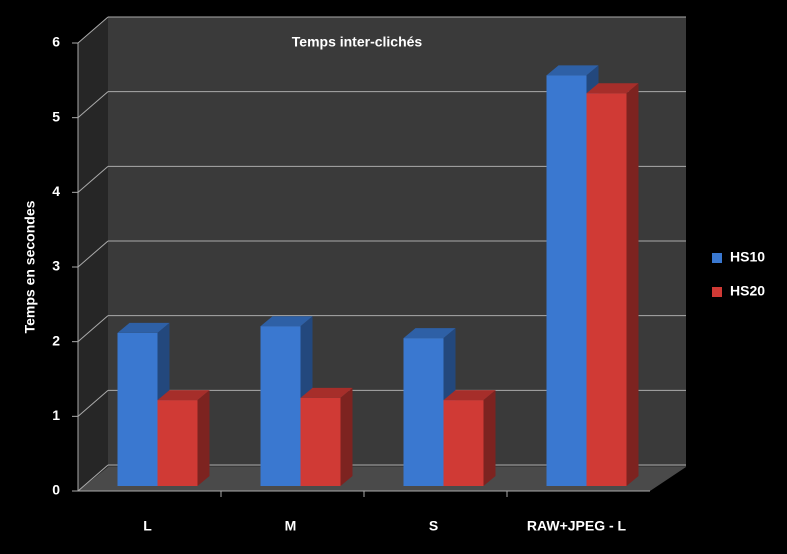 The width and height of the screenshot is (787, 554). What do you see at coordinates (56, 266) in the screenshot?
I see `y-tick-label: 3` at bounding box center [56, 266].